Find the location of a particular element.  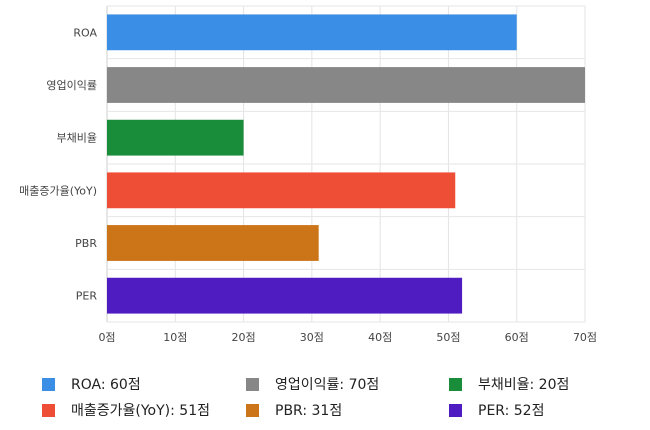

x-tick-label: 10점 is located at coordinates (175, 337).